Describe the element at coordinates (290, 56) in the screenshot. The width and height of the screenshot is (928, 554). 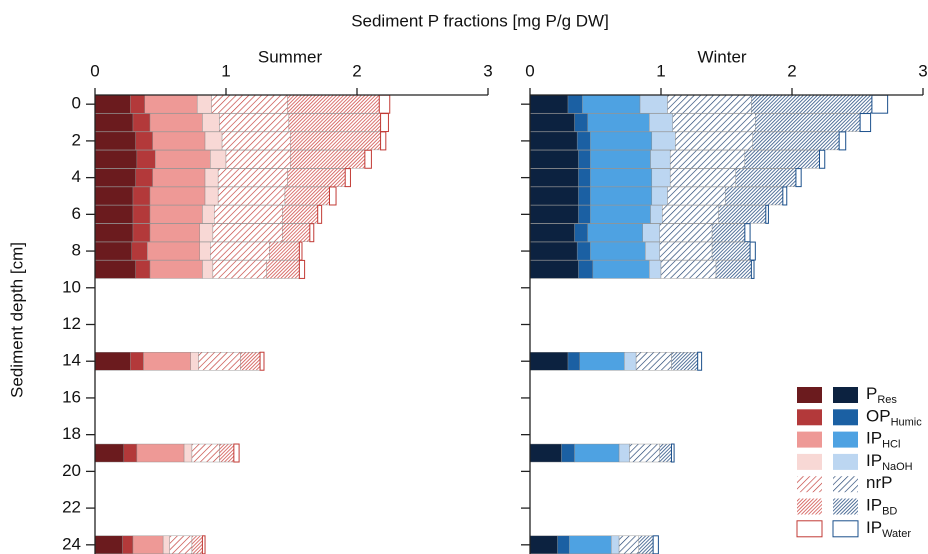
I see `panel-title: Summer` at that location.